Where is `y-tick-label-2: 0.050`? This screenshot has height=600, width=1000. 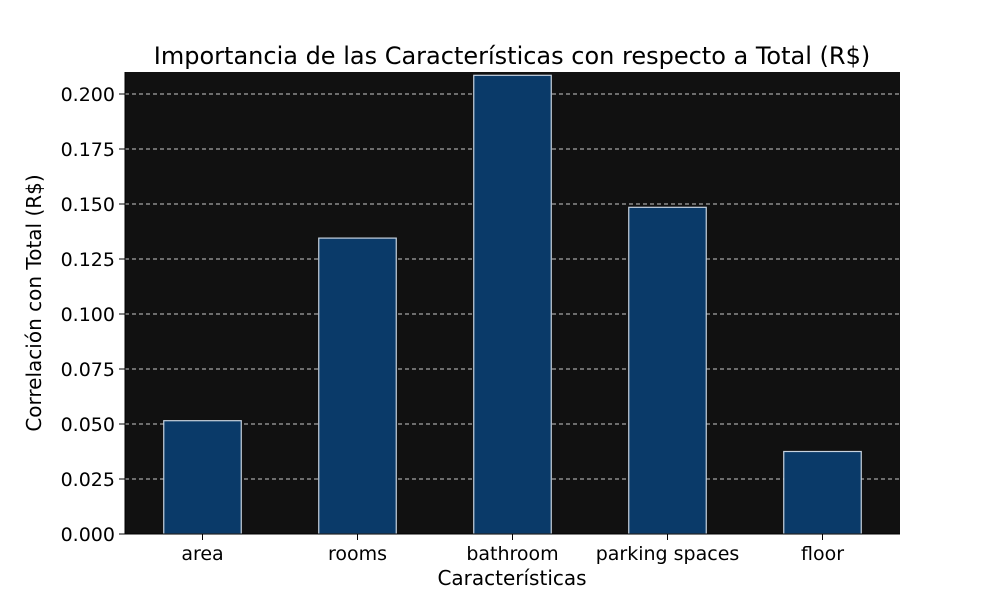 y-tick-label-2: 0.050 is located at coordinates (88, 425).